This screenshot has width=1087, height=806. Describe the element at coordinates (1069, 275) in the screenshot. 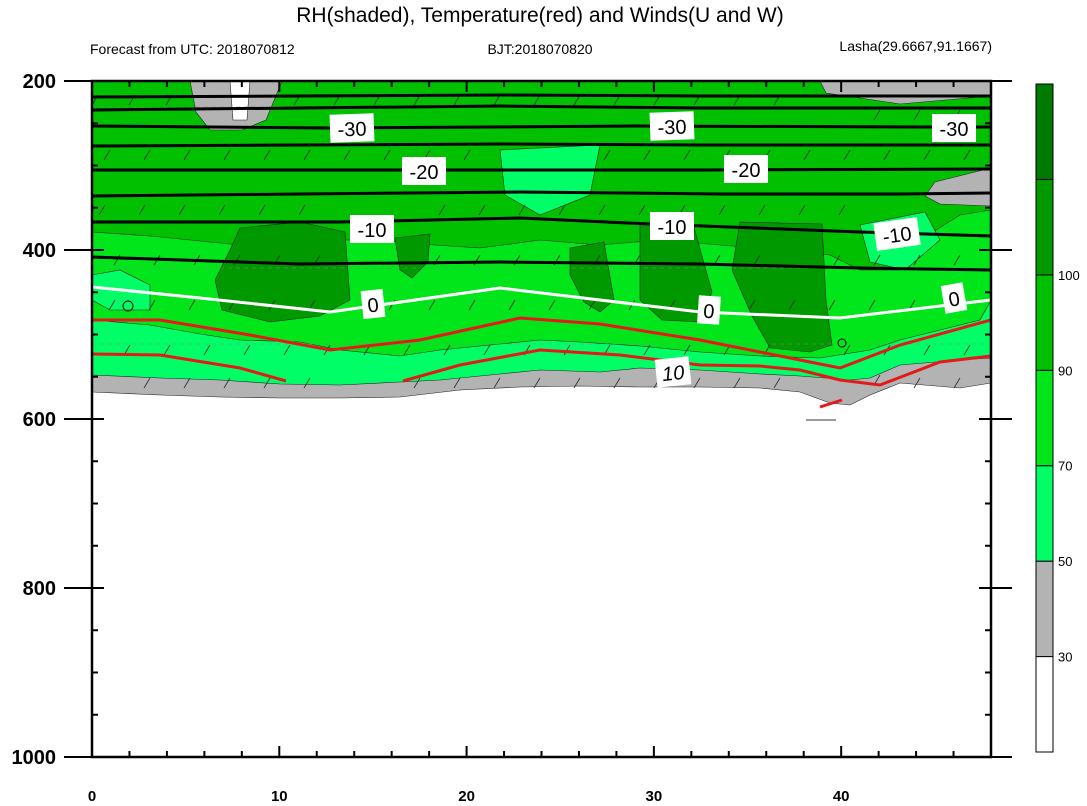

I see `colorbar-label: 100` at that location.